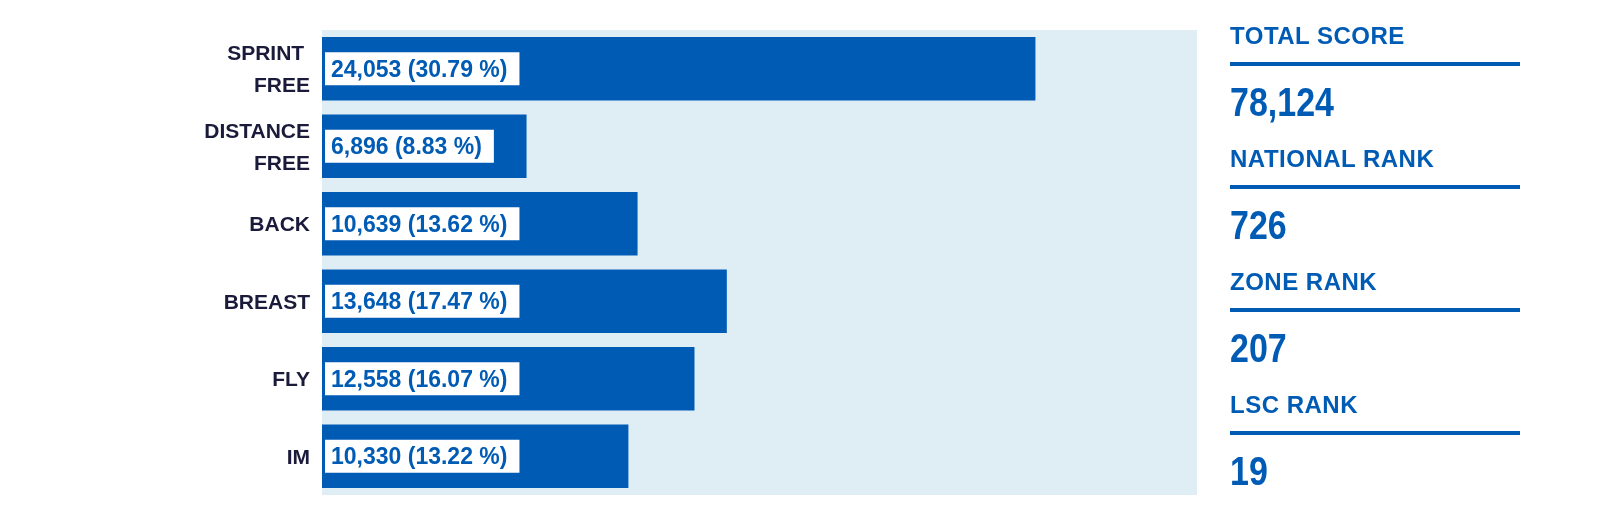 The height and width of the screenshot is (523, 1605). I want to click on y-tick-label: SPRINT FREE, so click(268, 69).